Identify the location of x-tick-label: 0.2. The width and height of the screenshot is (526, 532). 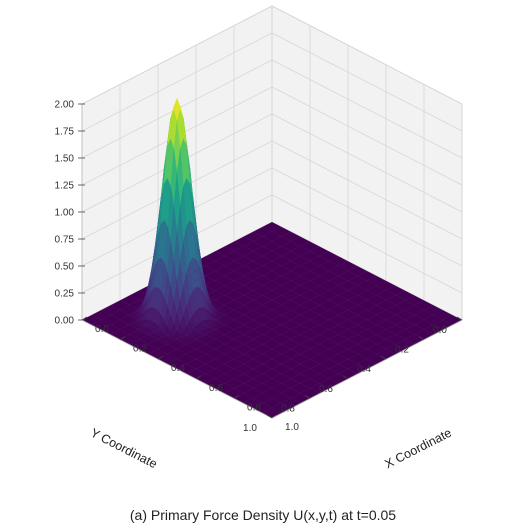
(140, 349).